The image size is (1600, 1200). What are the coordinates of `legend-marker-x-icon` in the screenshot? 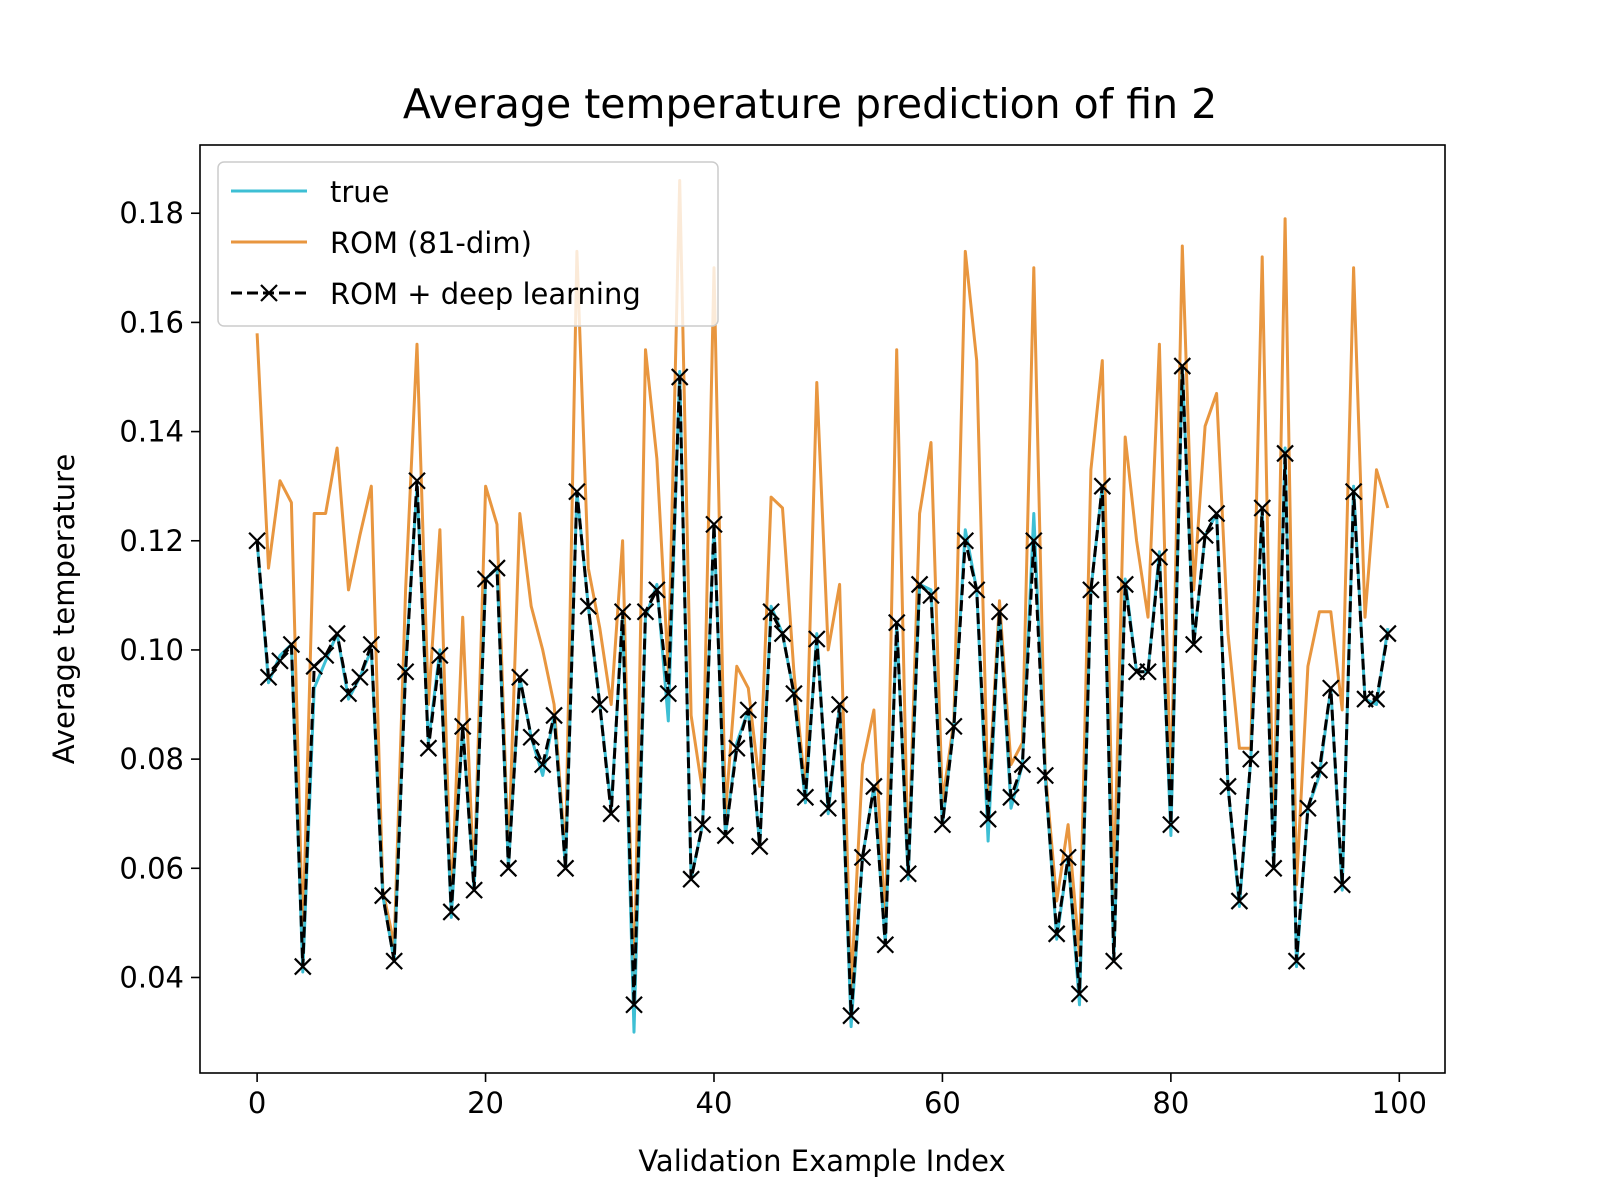 It's located at (269, 293).